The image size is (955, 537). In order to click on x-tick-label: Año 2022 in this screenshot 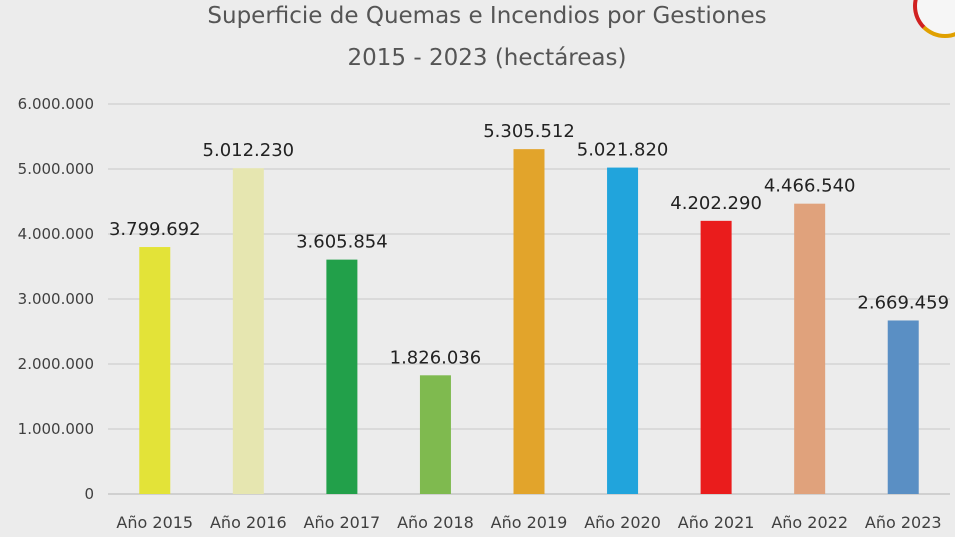, I will do `click(809, 522)`.